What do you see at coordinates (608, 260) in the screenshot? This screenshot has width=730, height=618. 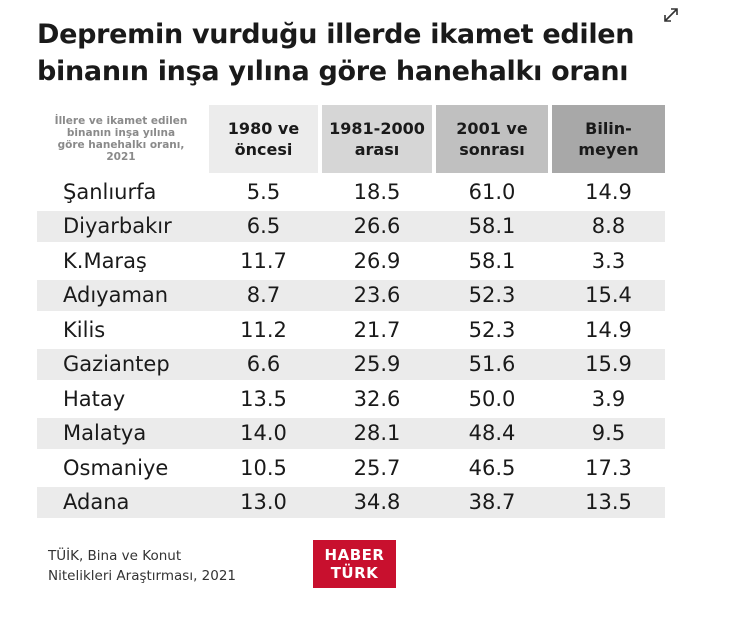 I see `cell: 3.3` at bounding box center [608, 260].